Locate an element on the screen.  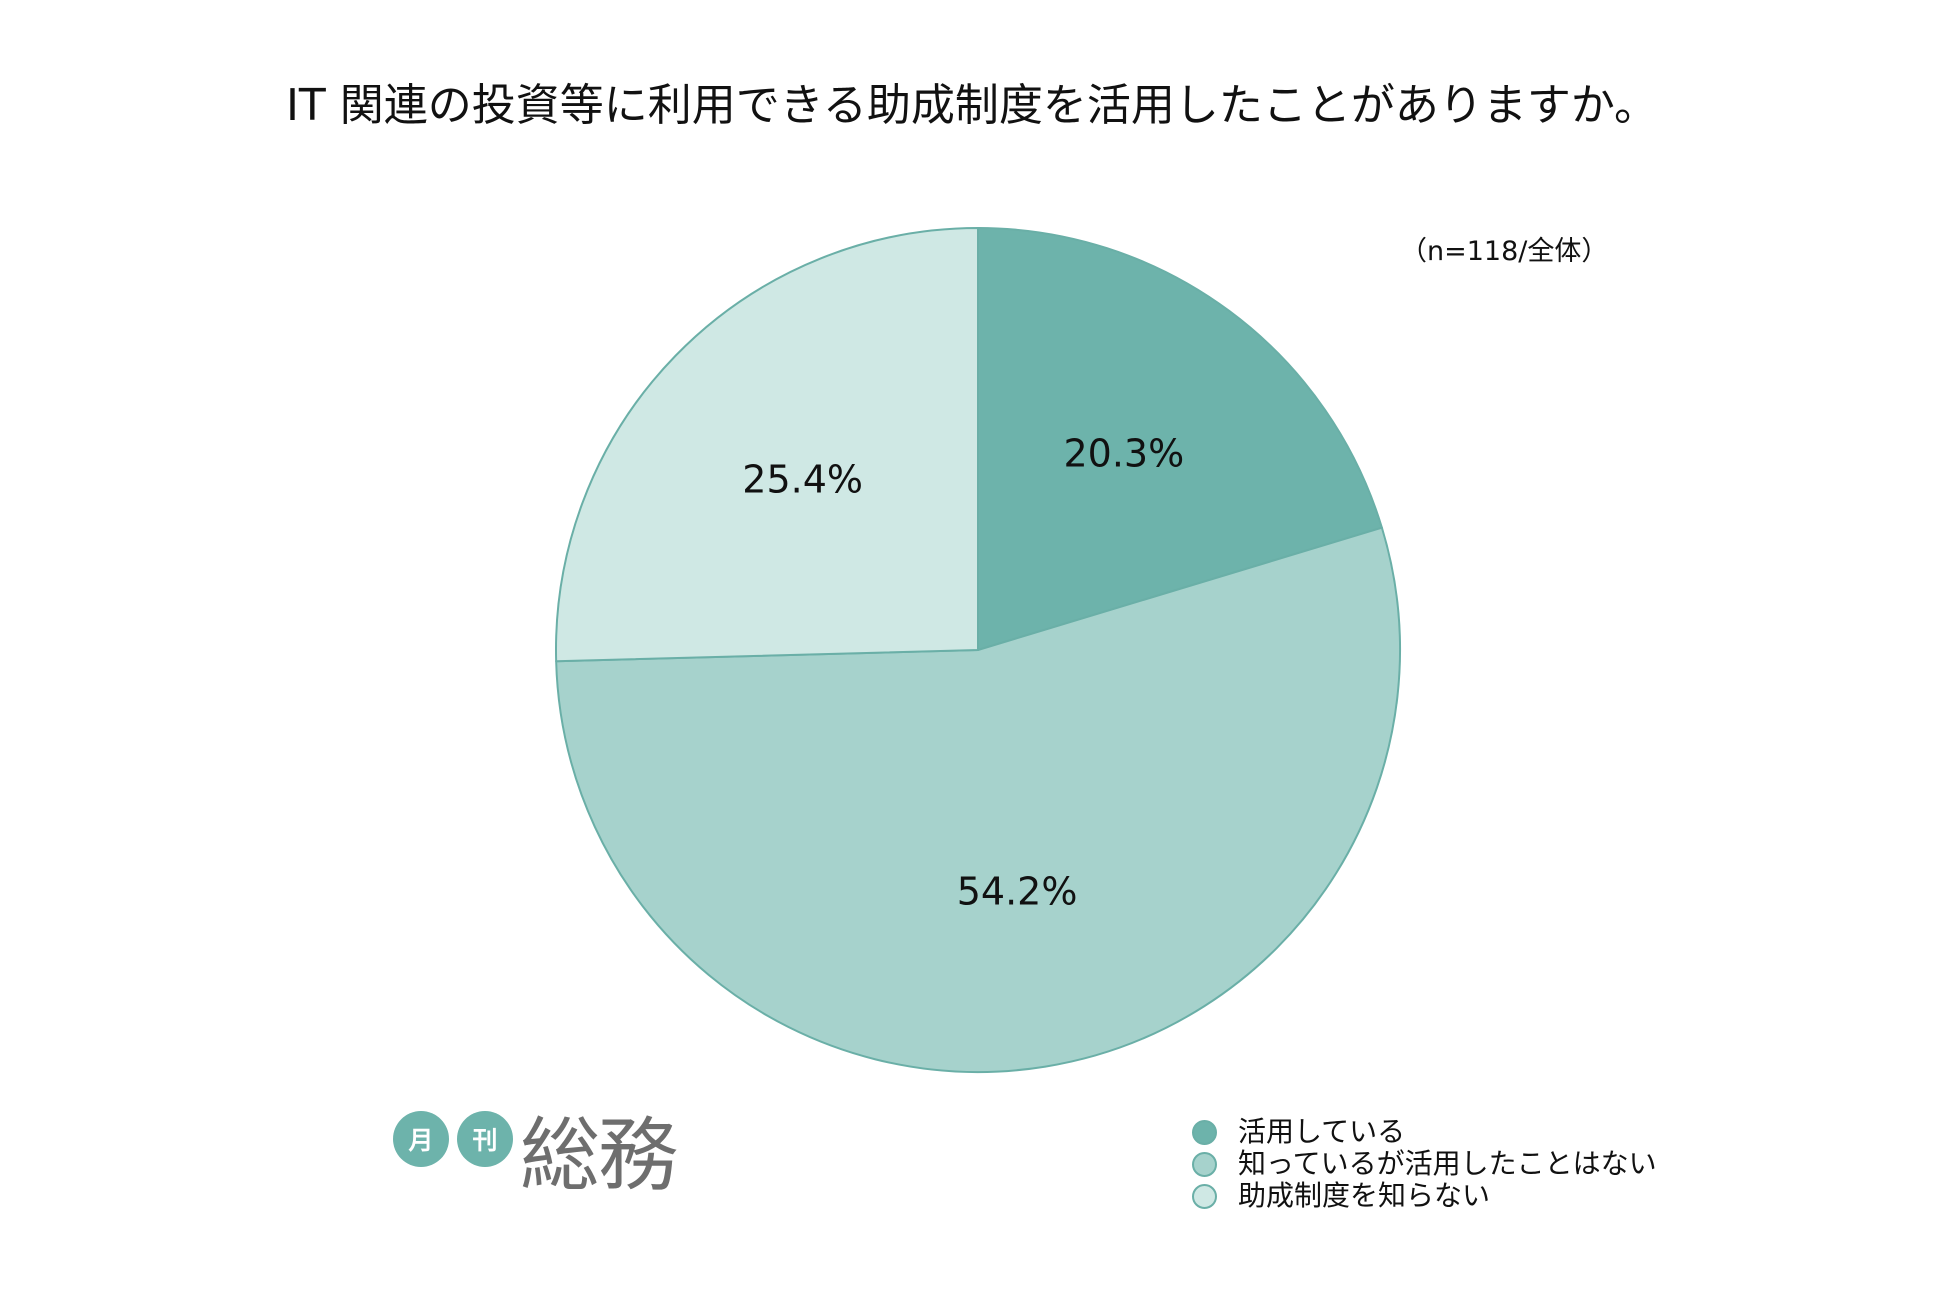
logo-wordmark: 総務 is located at coordinates (599, 1155).